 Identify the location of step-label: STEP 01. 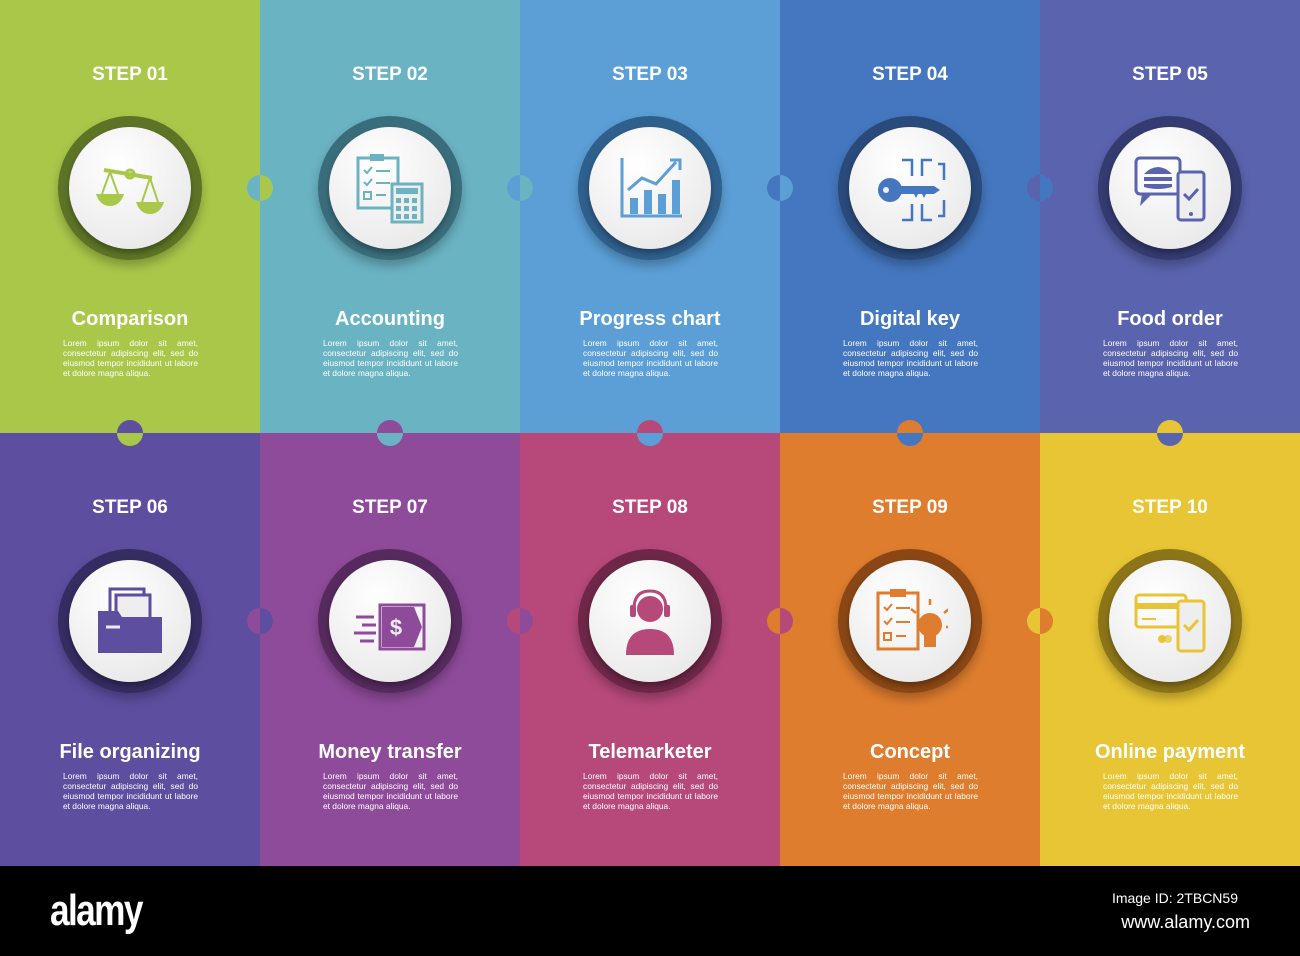
(130, 74).